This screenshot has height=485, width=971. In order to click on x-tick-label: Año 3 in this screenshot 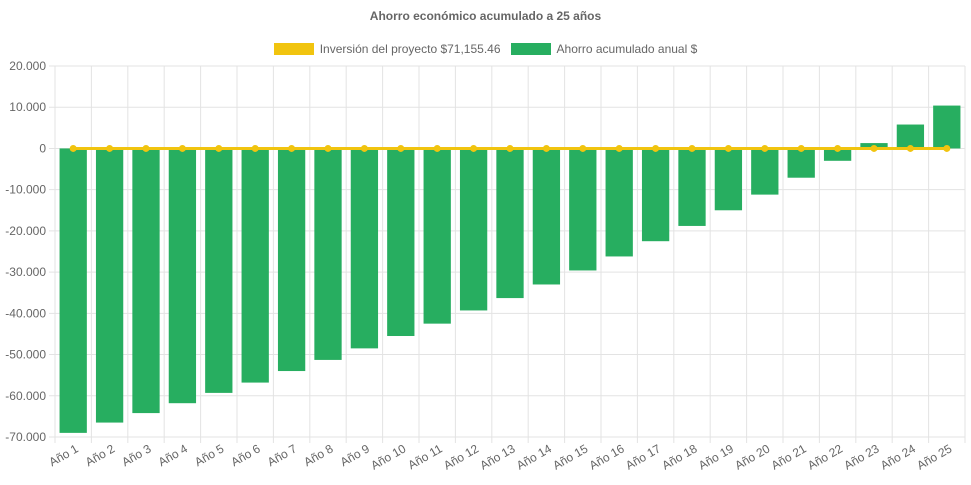, I will do `click(136, 455)`.